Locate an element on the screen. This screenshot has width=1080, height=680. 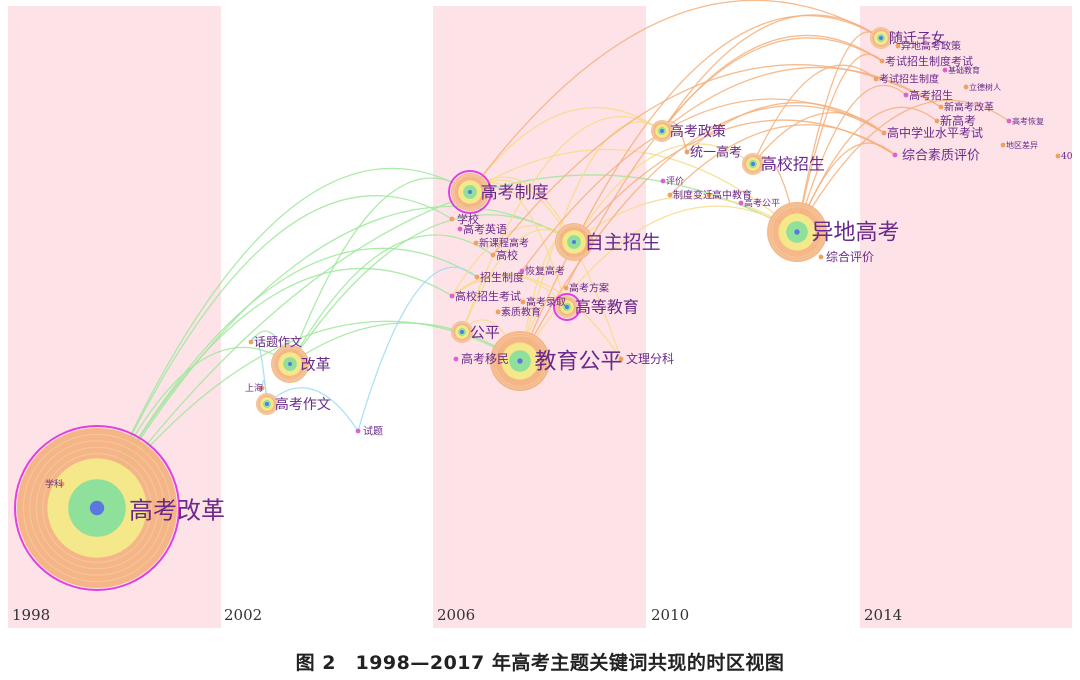
keyword-label: 高考恢复 is located at coordinates (1028, 121).